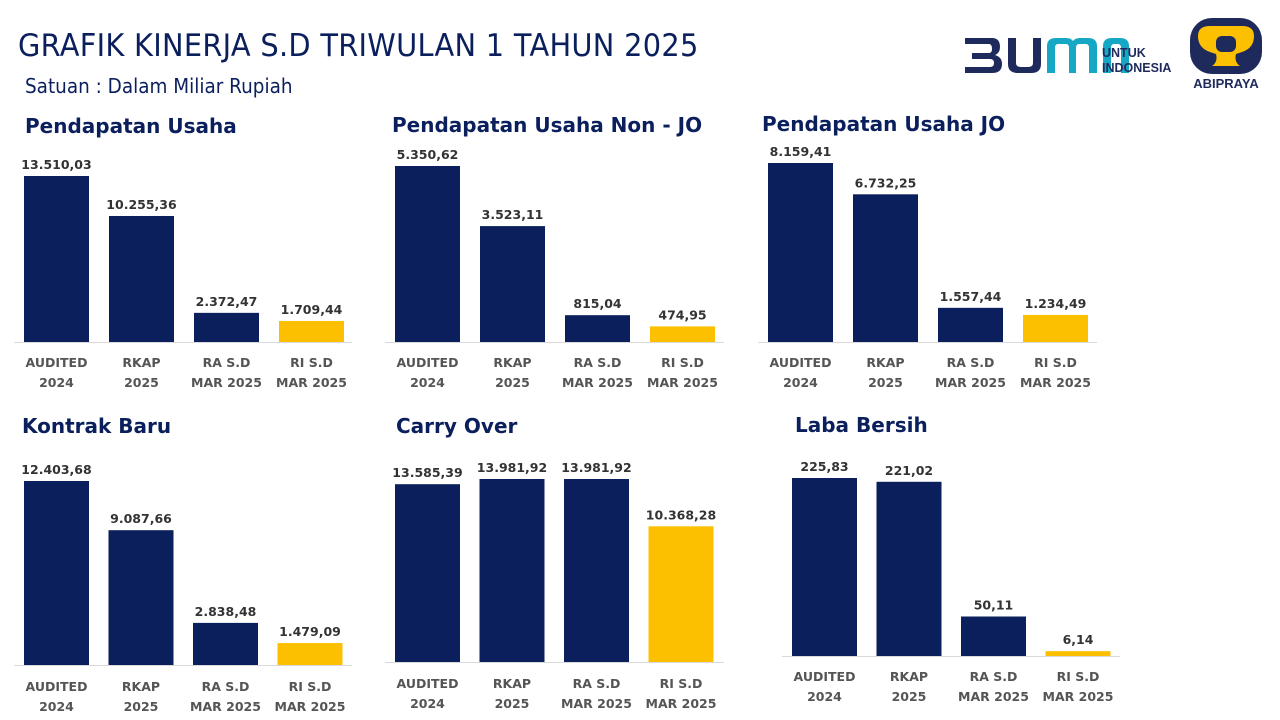 This screenshot has width=1280, height=720. Describe the element at coordinates (1226, 54) in the screenshot. I see `abipraya-logo: ABIPRAYA` at that location.